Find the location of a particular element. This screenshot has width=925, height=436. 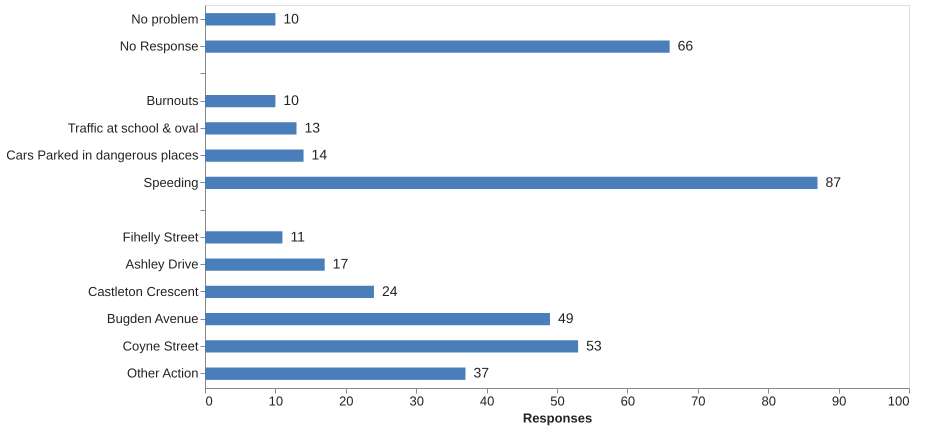

data-label: 11 is located at coordinates (298, 236).